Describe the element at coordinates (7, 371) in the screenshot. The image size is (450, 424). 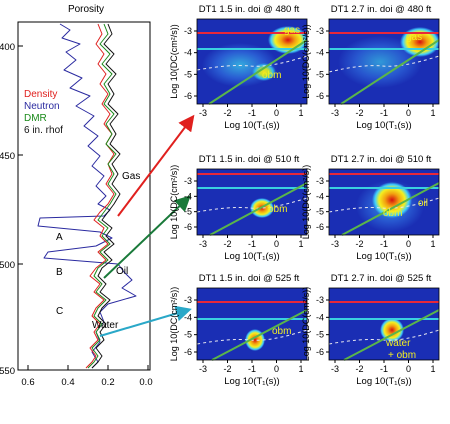
I see `depth-tick-label: 550` at that location.